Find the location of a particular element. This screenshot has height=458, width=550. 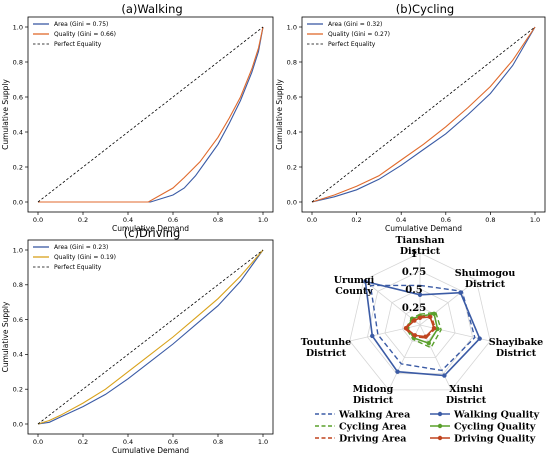

radar-legend-label: Walking Quality is located at coordinates (496, 415).